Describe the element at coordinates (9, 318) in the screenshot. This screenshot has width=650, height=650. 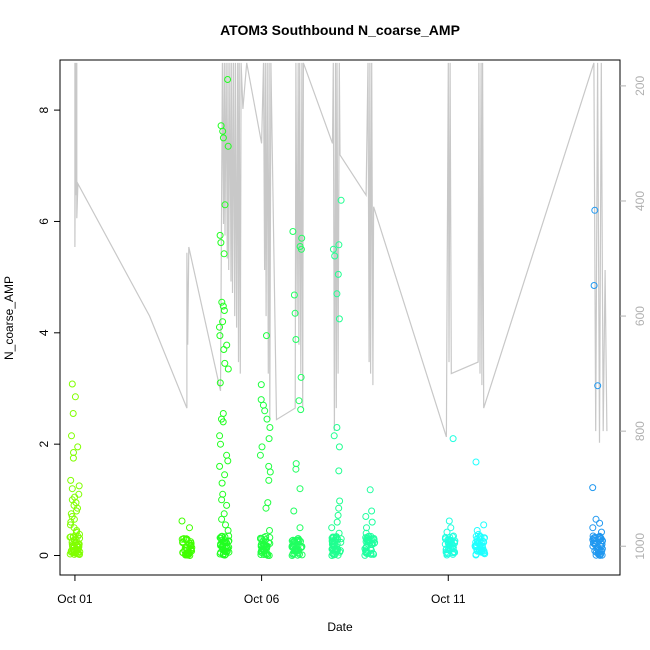
I see `y-axis-label: N_coarse_AMP` at that location.